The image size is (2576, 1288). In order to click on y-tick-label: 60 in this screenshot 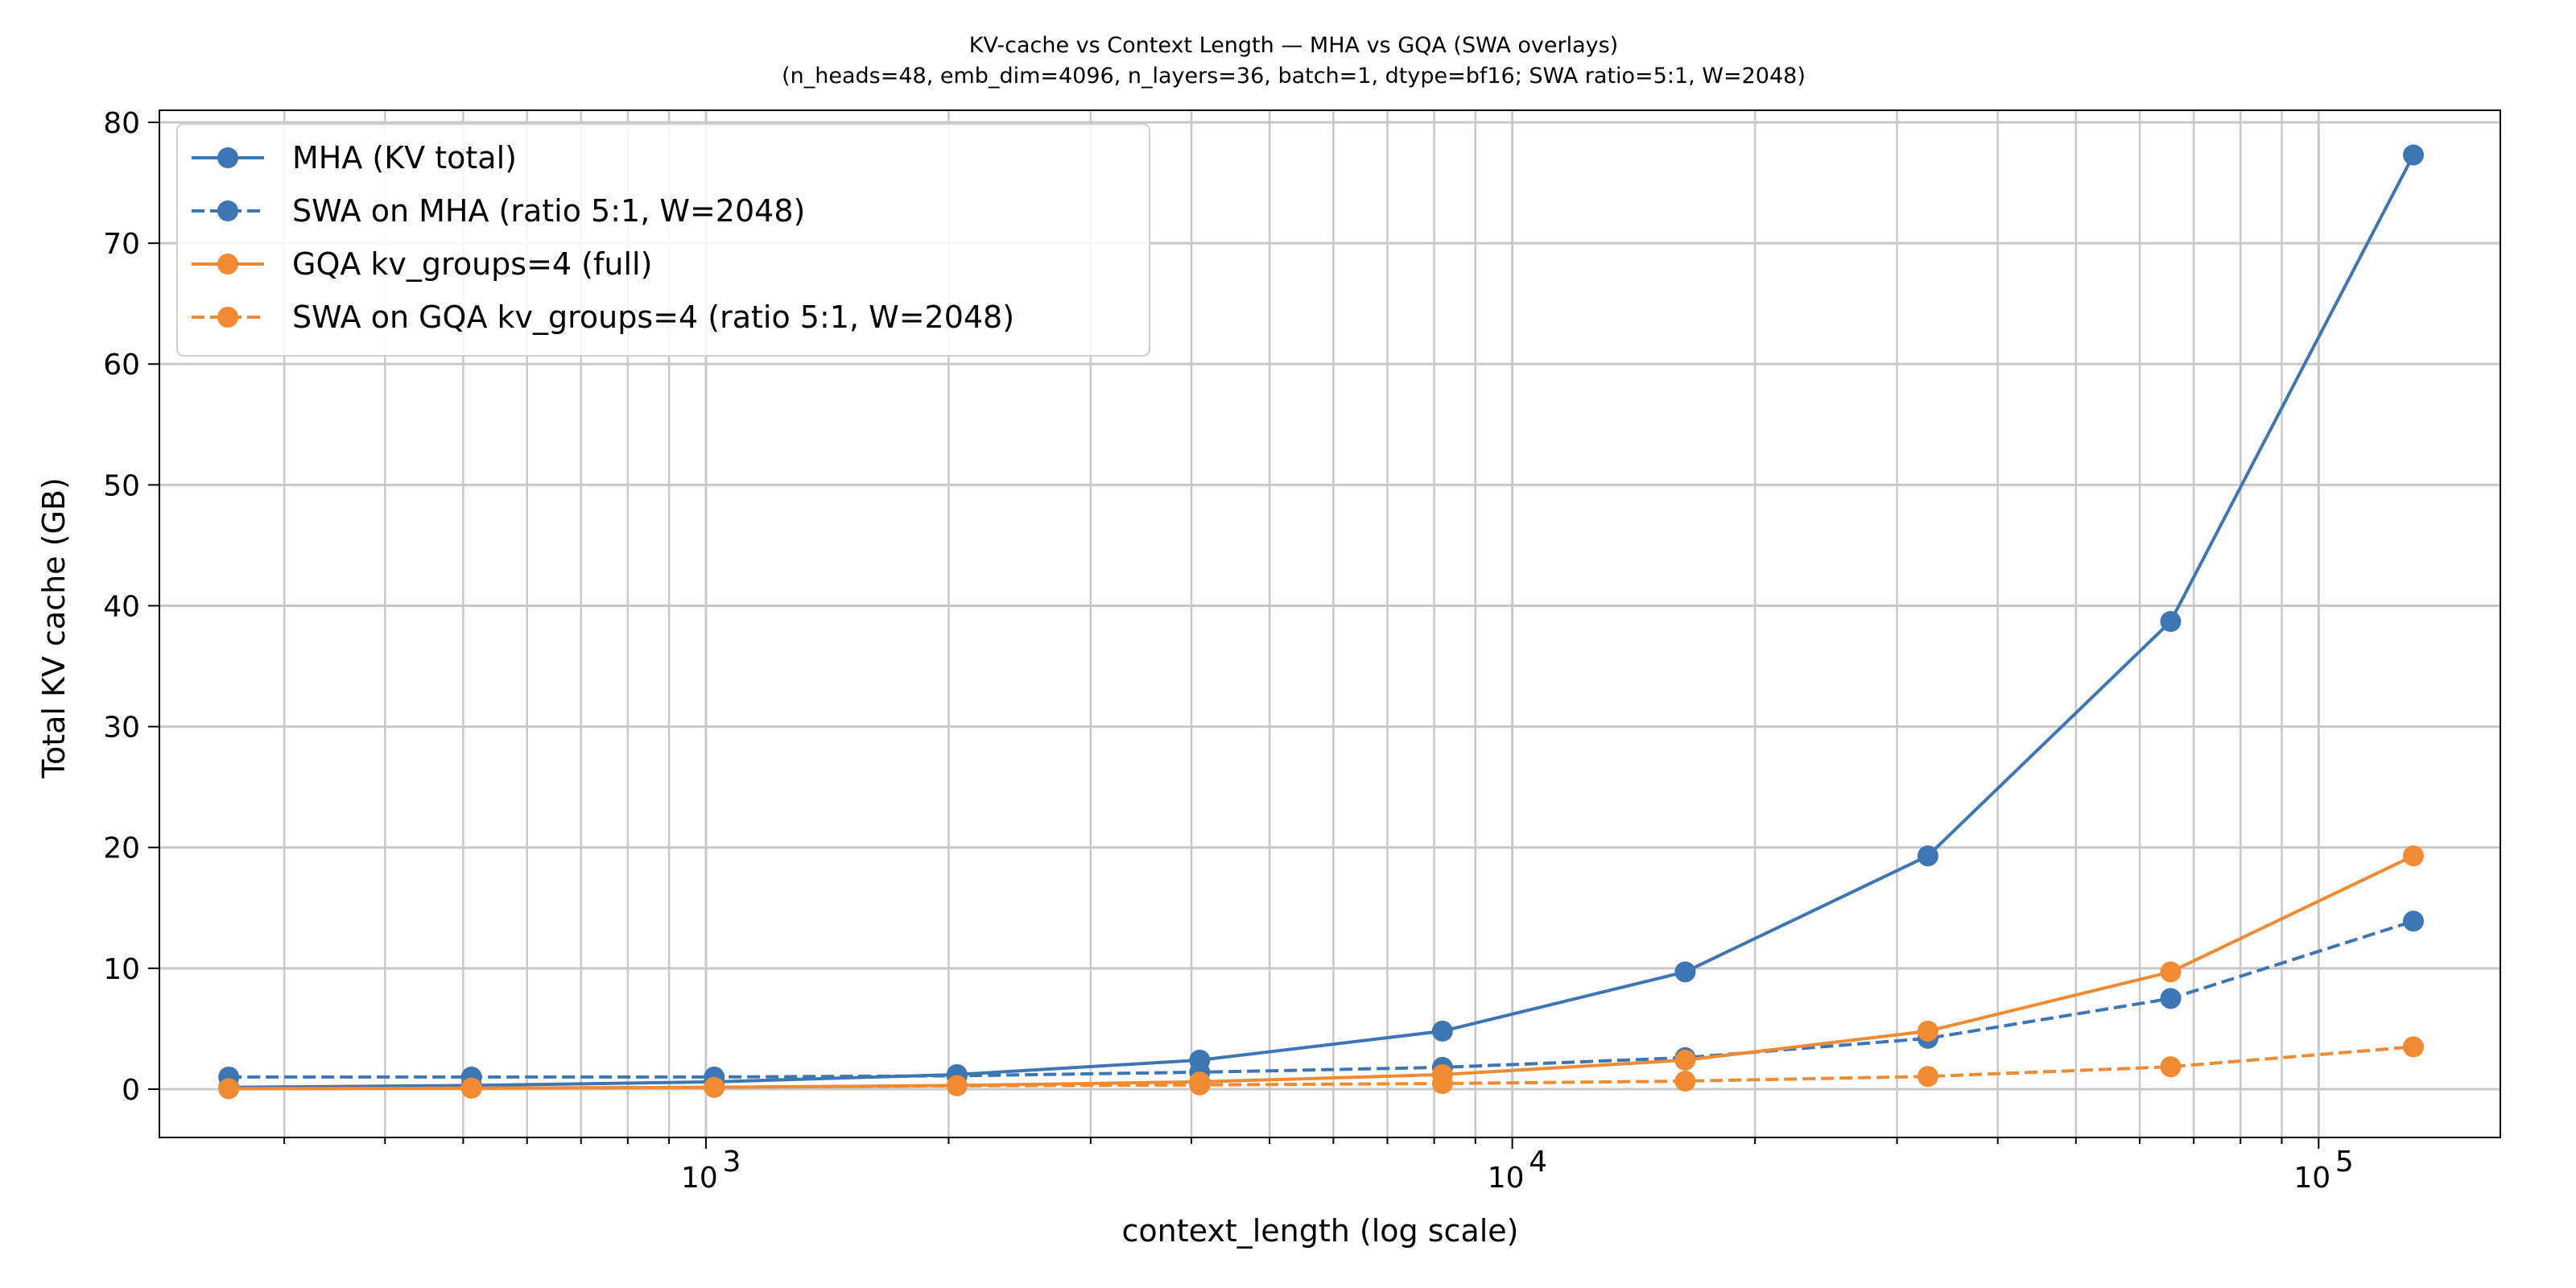, I will do `click(121, 365)`.